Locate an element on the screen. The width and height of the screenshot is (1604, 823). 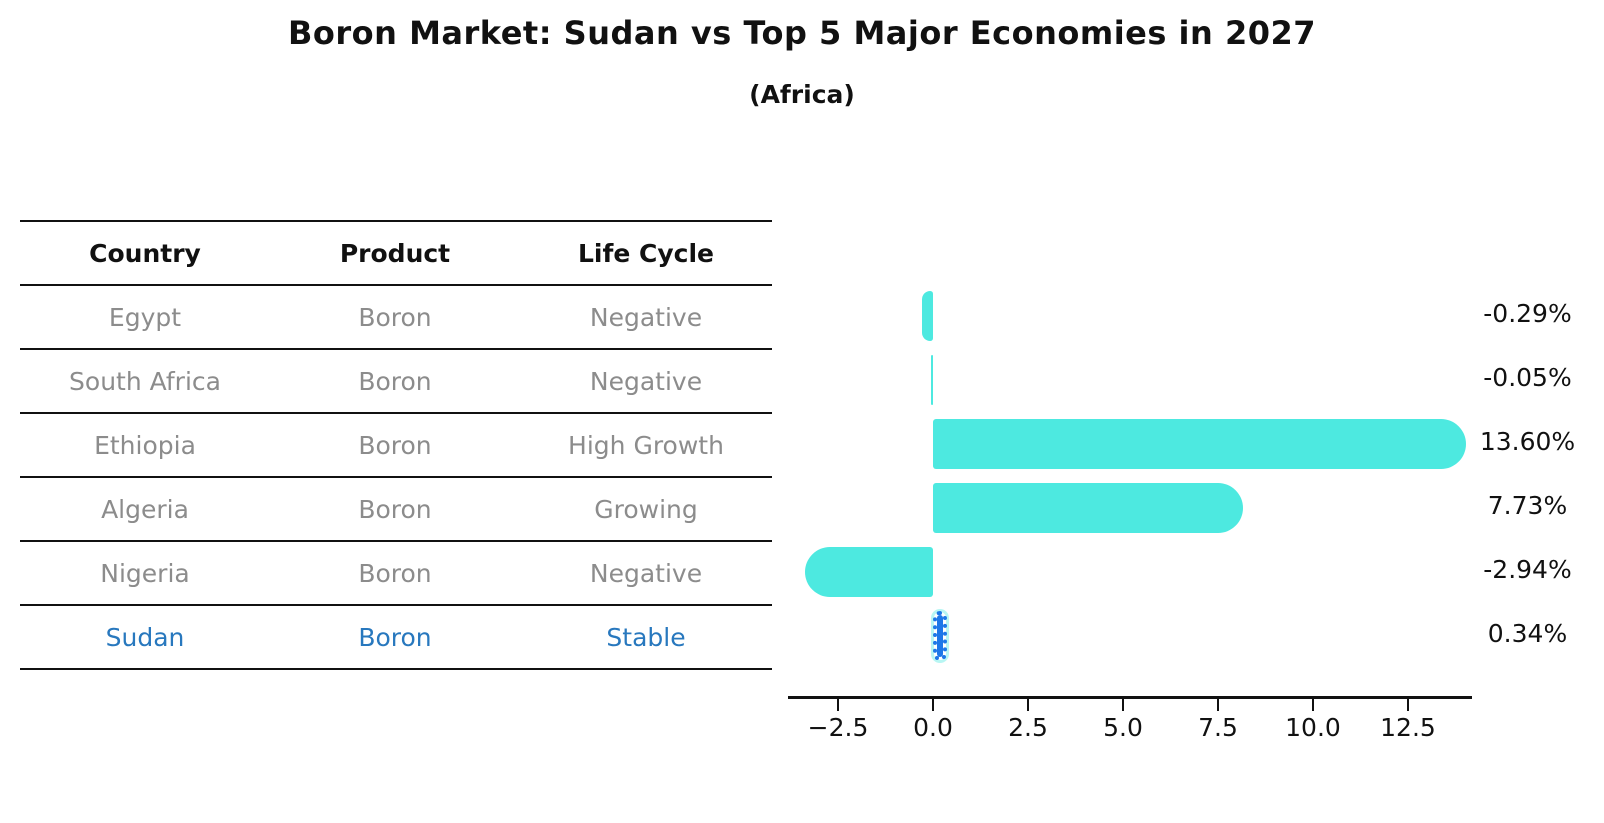
table-row-nigeria: Nigeria Boron Negative is located at coordinates (396, 574).